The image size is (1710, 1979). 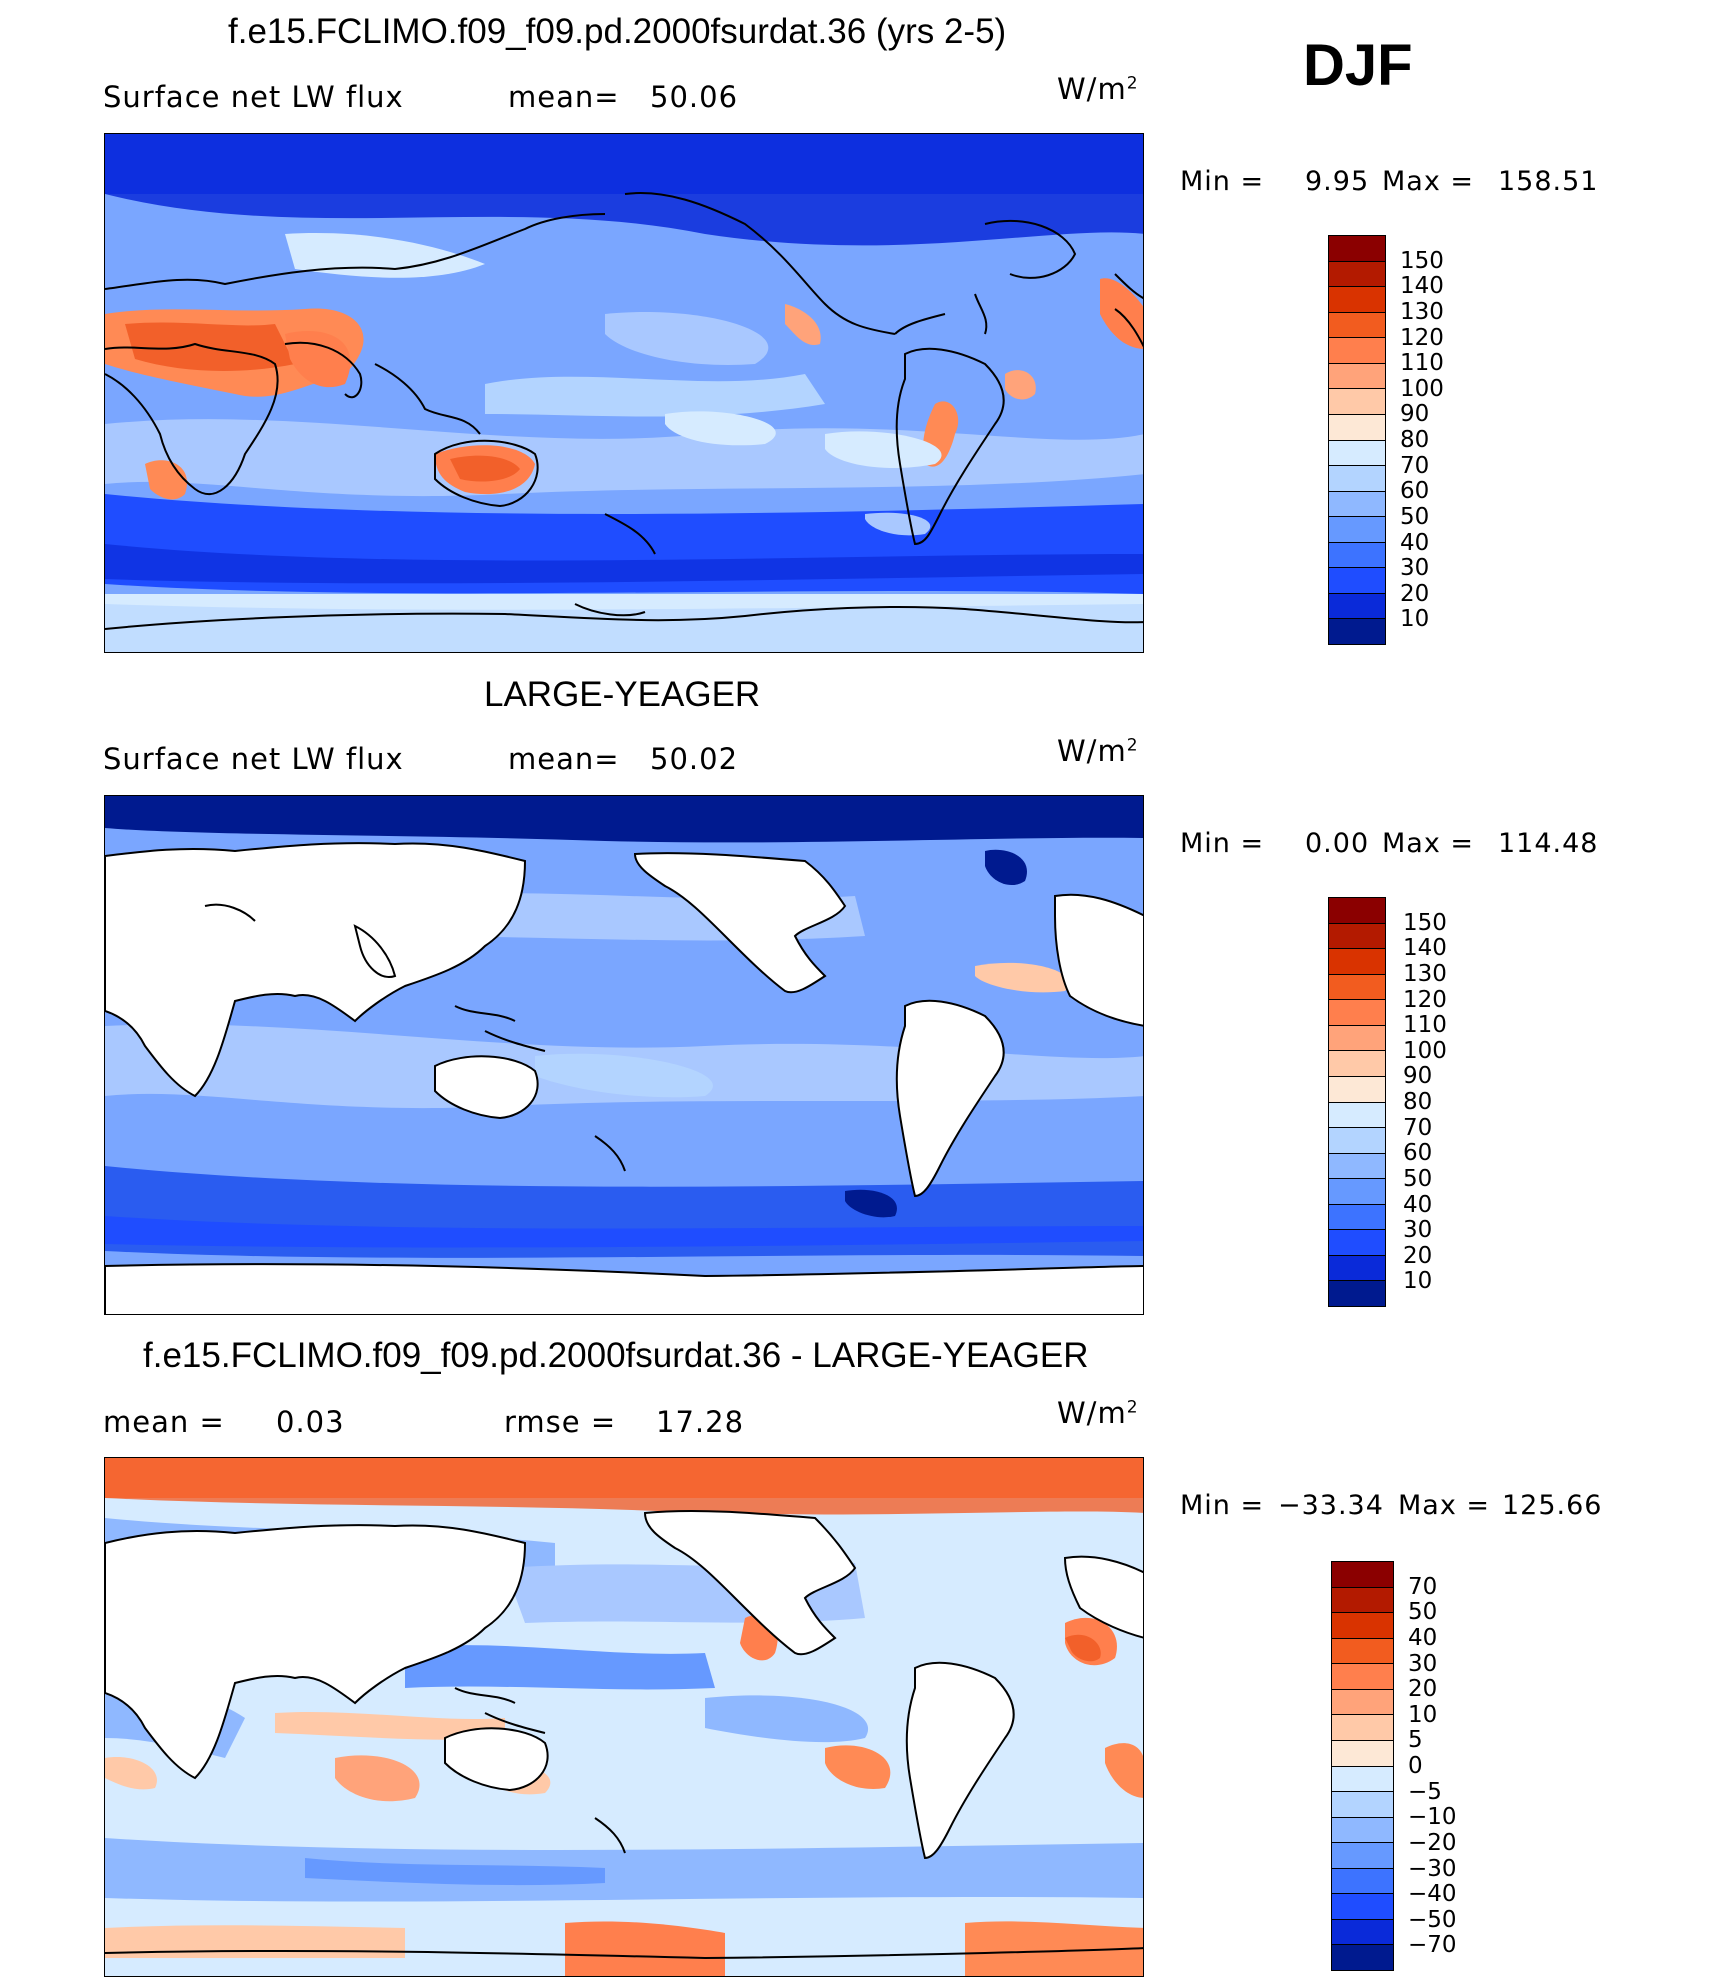 I want to click on panel3-rmse-value: 17.28, so click(x=700, y=1422).